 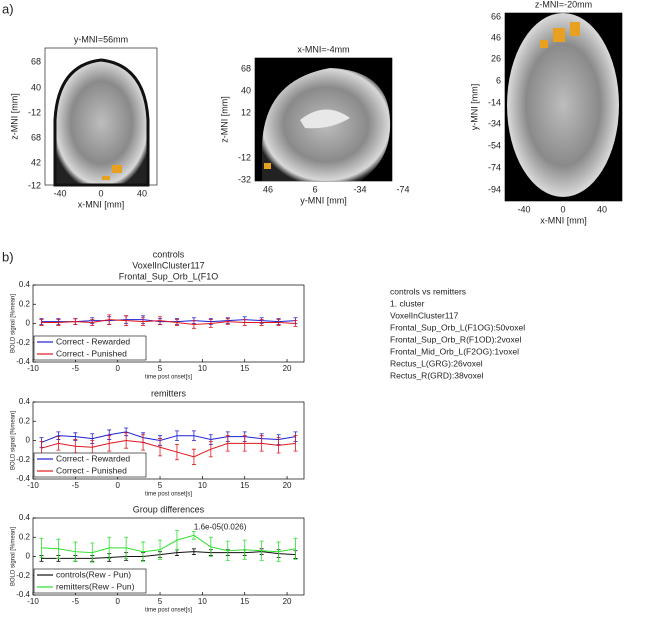 I want to click on x-tick-label: -5, so click(x=76, y=601).